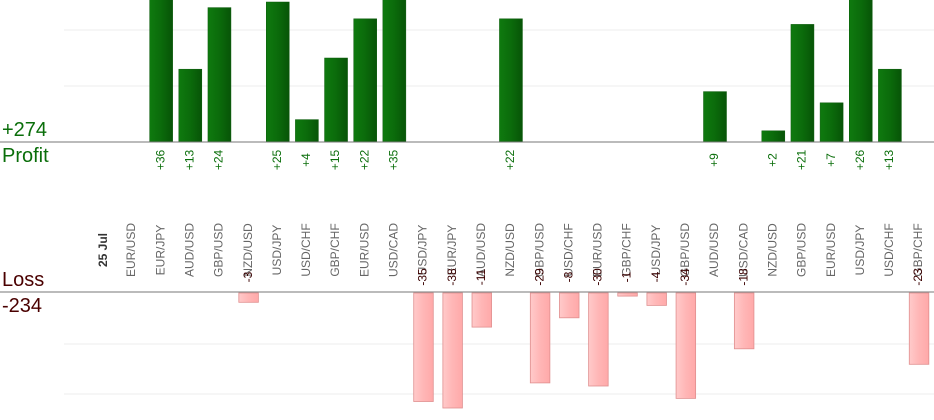 The height and width of the screenshot is (420, 934). Describe the element at coordinates (423, 277) in the screenshot. I see `loss-value-label: -35` at that location.